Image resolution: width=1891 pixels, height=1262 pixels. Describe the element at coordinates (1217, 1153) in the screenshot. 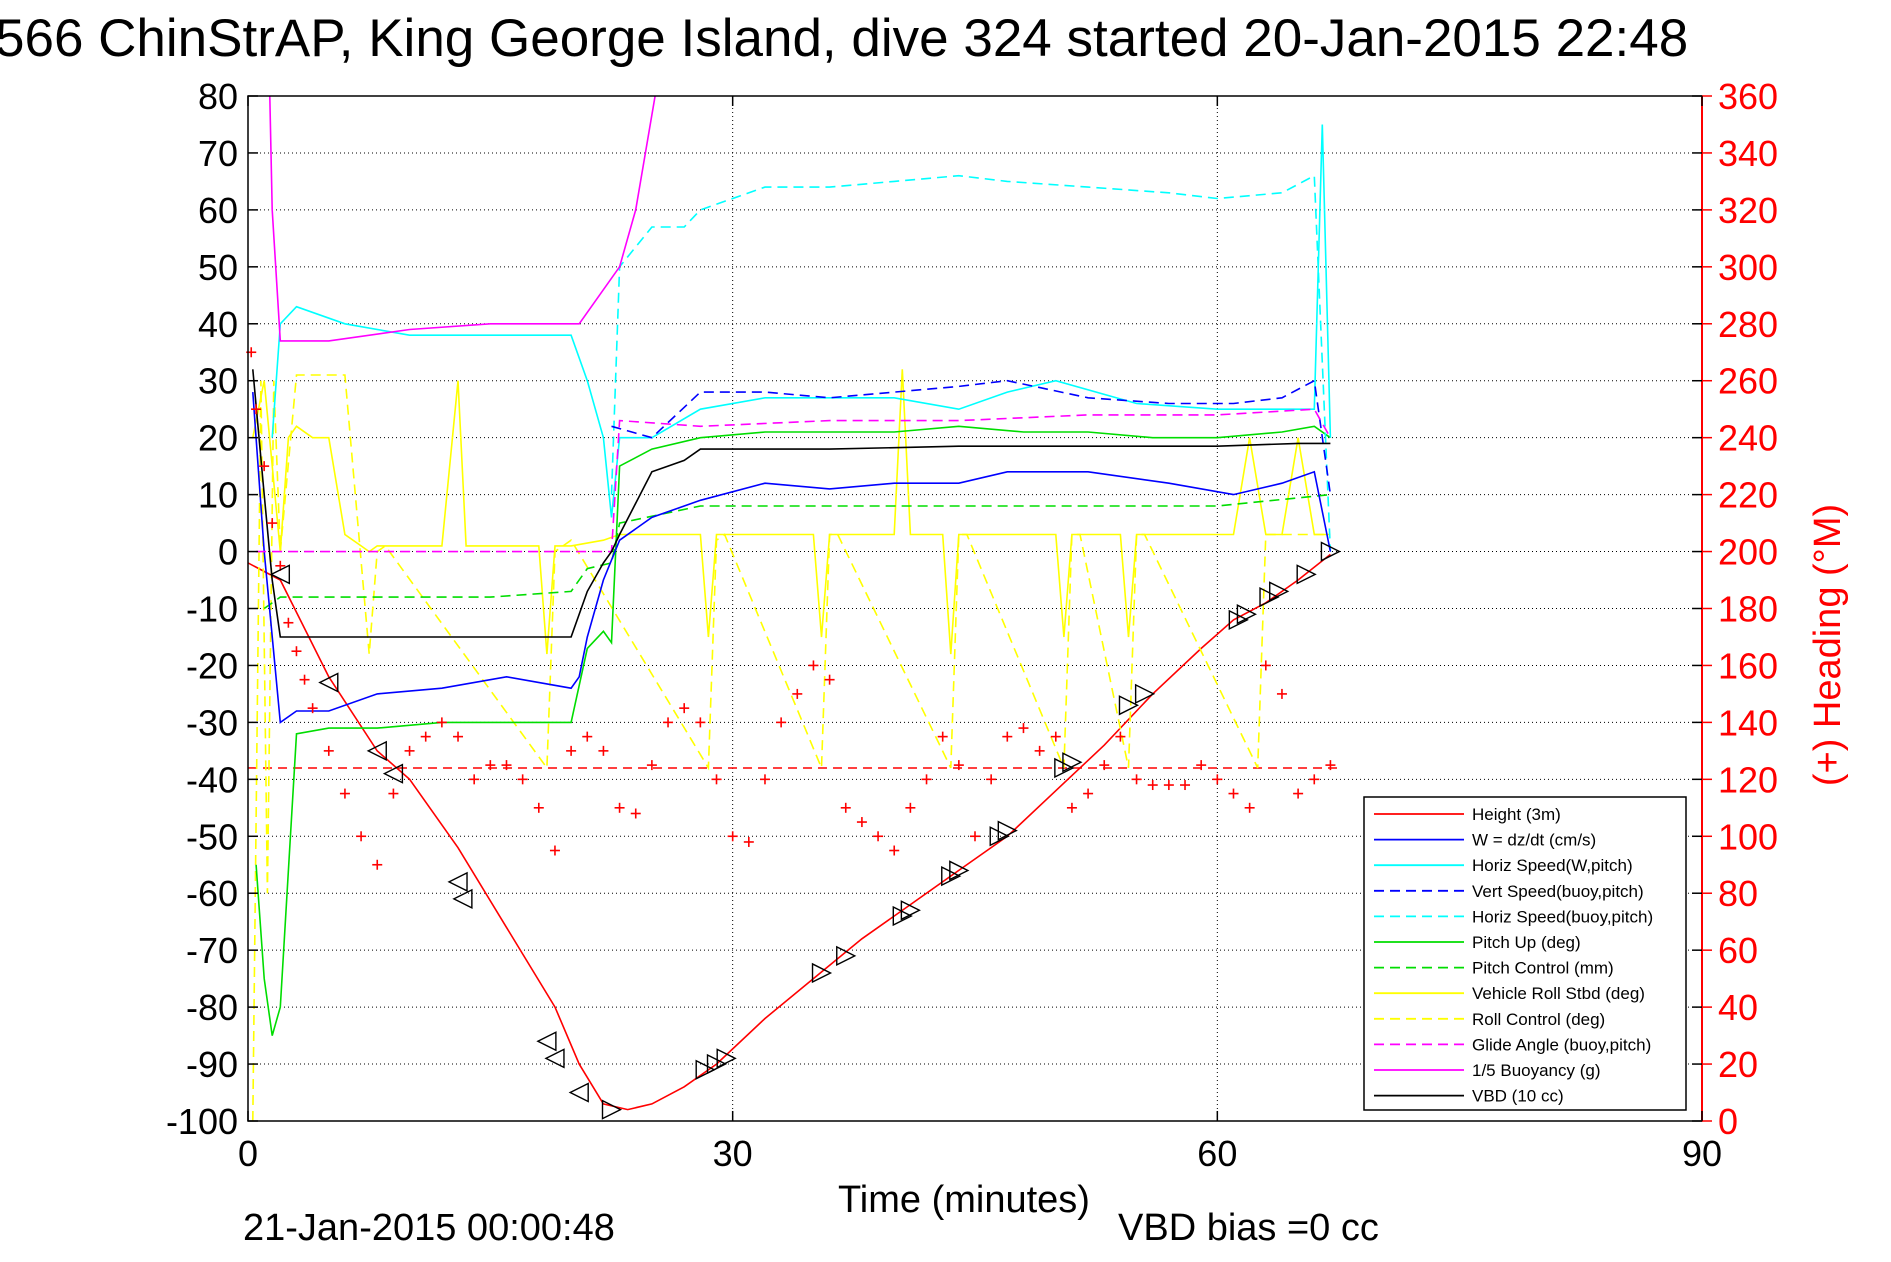

I see `x-tick-label: 60` at that location.